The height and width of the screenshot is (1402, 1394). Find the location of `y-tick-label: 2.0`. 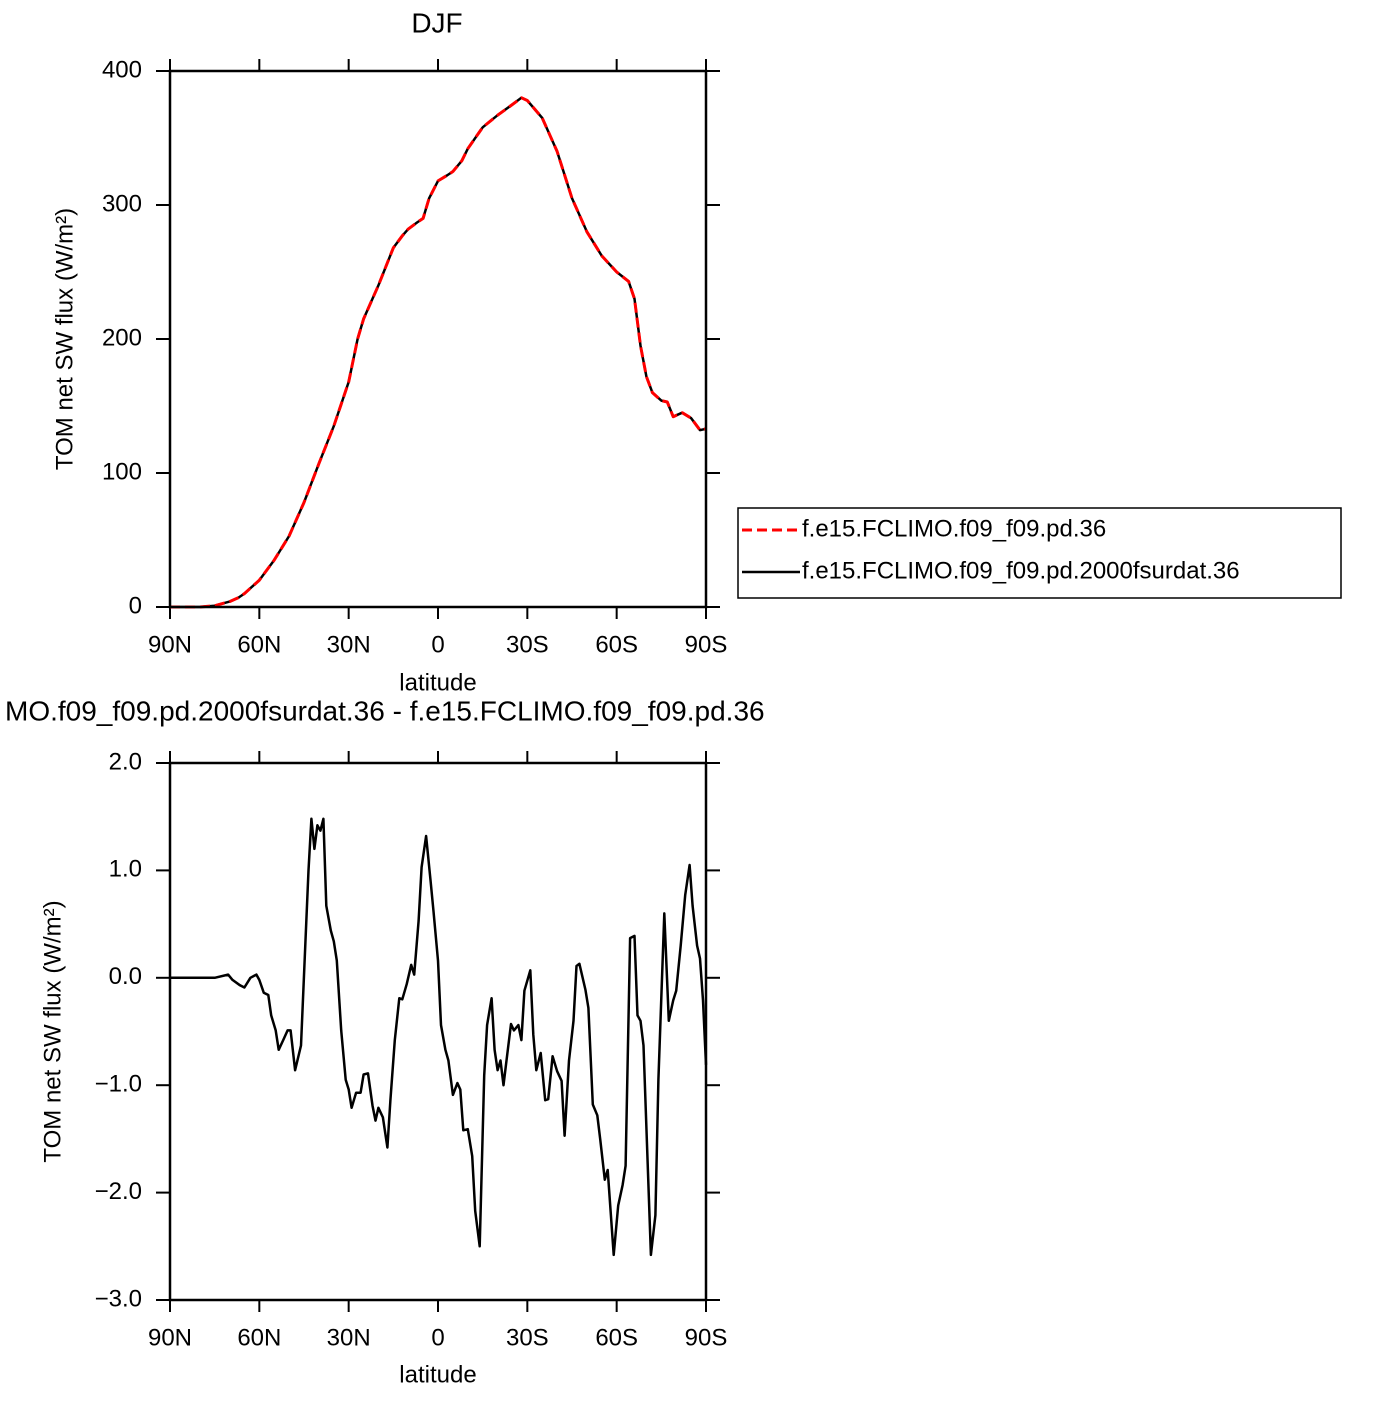

y-tick-label: 2.0 is located at coordinates (125, 761).